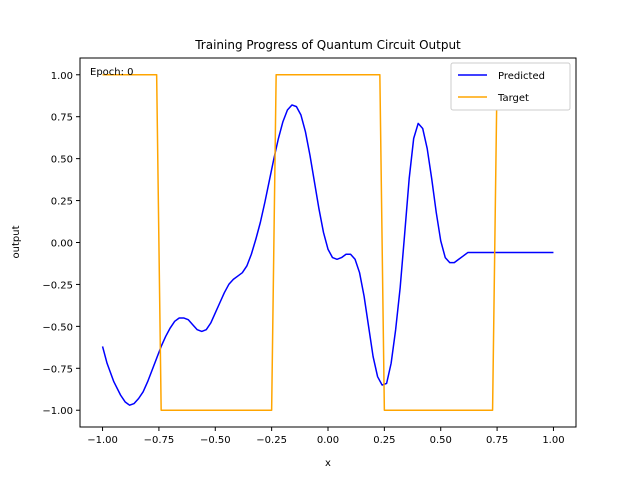 Image resolution: width=640 pixels, height=480 pixels. I want to click on x-tick-label: −1.00, so click(102, 440).